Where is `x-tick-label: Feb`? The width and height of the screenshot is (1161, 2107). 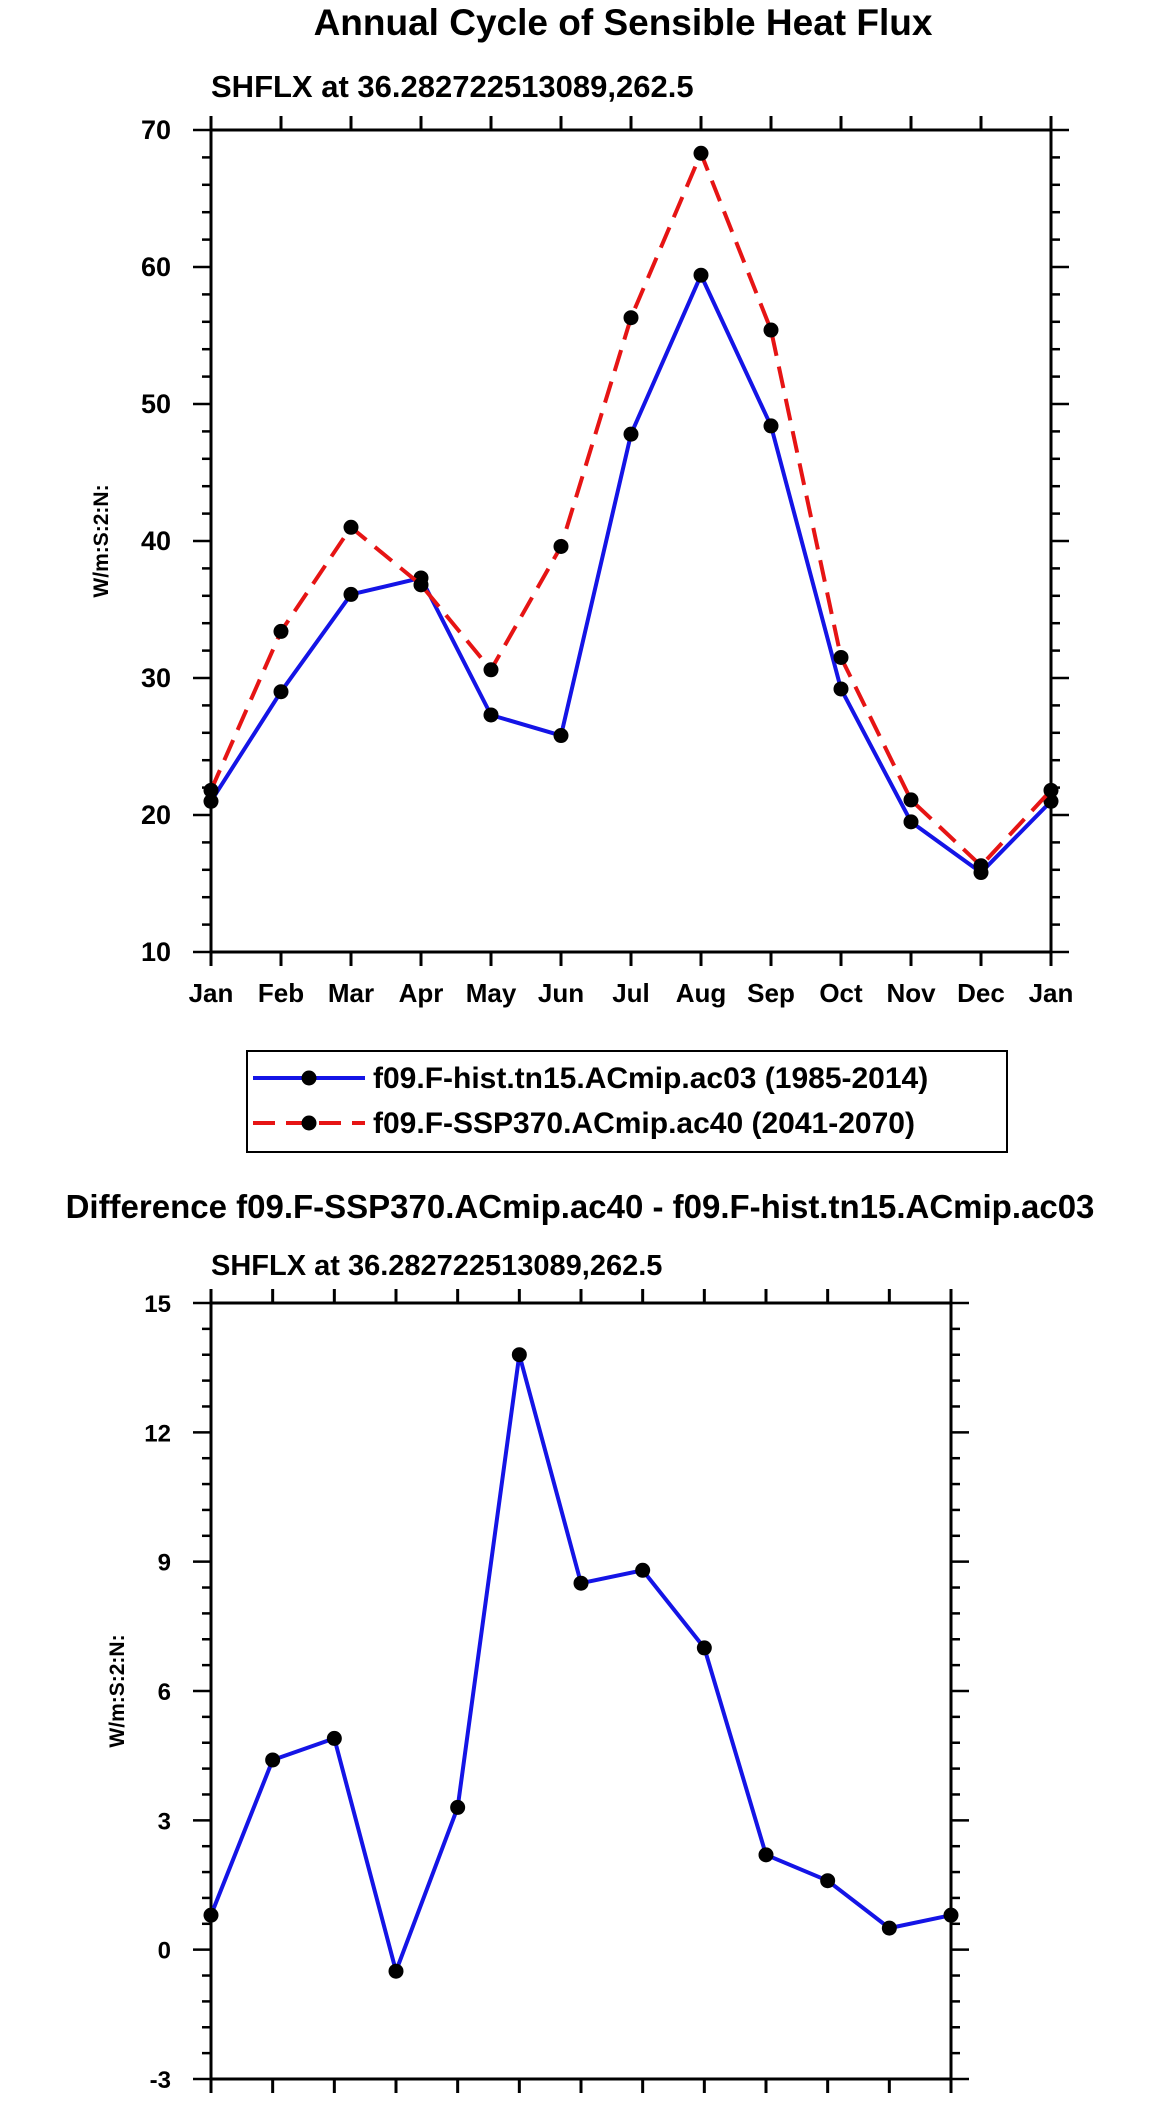 x-tick-label: Feb is located at coordinates (281, 993).